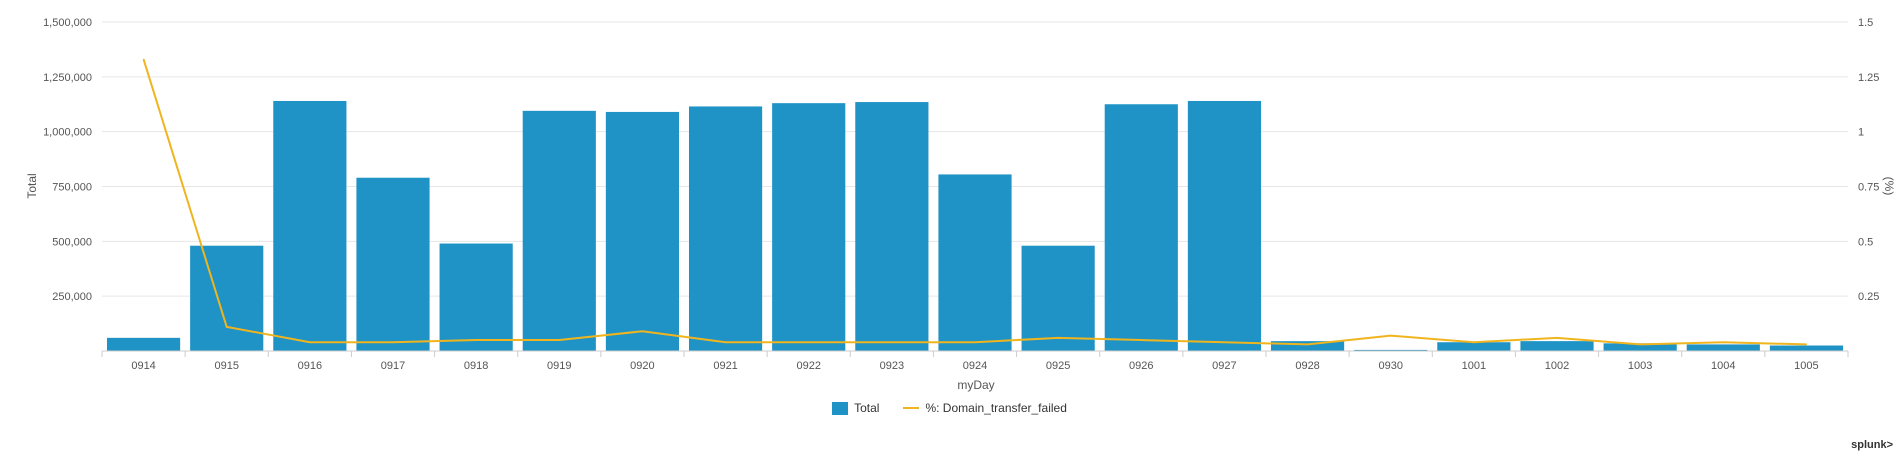  What do you see at coordinates (1307, 366) in the screenshot?
I see `x-tick-label-0928: 0928` at bounding box center [1307, 366].